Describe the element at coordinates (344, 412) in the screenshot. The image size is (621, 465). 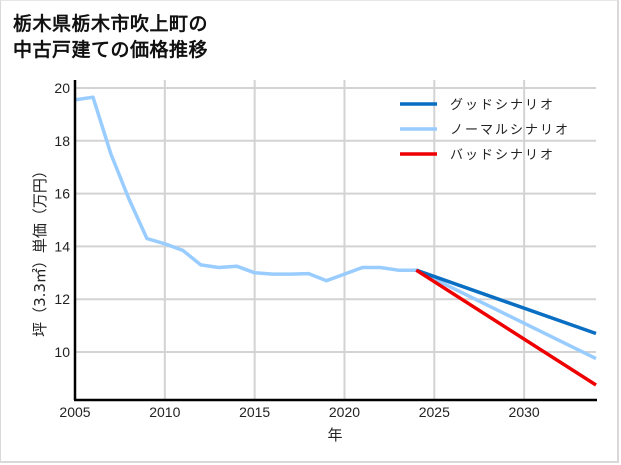
I see `x-tick-label: 2020` at that location.